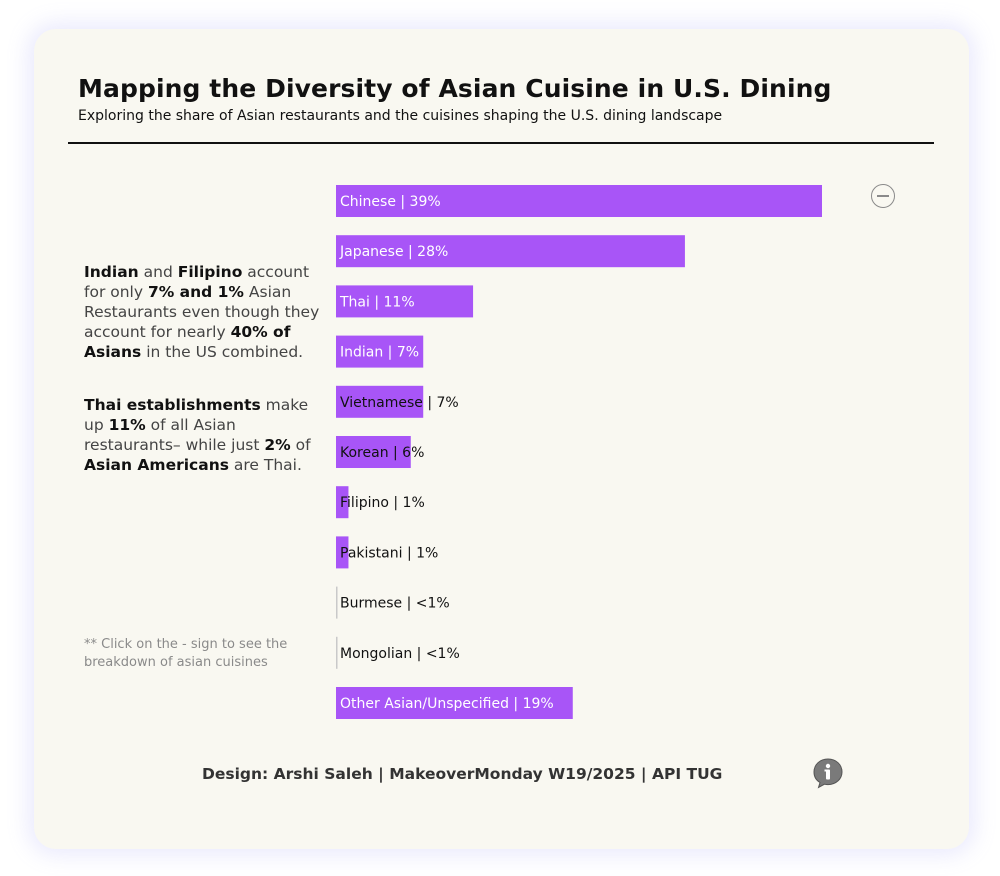 The width and height of the screenshot is (1000, 876). I want to click on bar-pakistani, so click(342, 552).